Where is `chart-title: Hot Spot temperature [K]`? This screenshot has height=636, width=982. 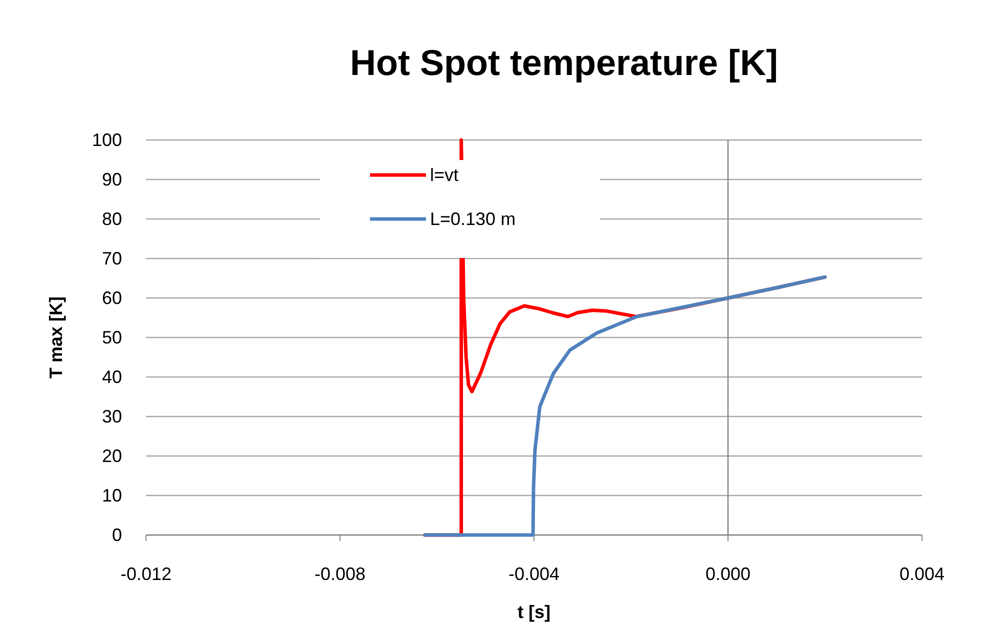 chart-title: Hot Spot temperature [K] is located at coordinates (564, 62).